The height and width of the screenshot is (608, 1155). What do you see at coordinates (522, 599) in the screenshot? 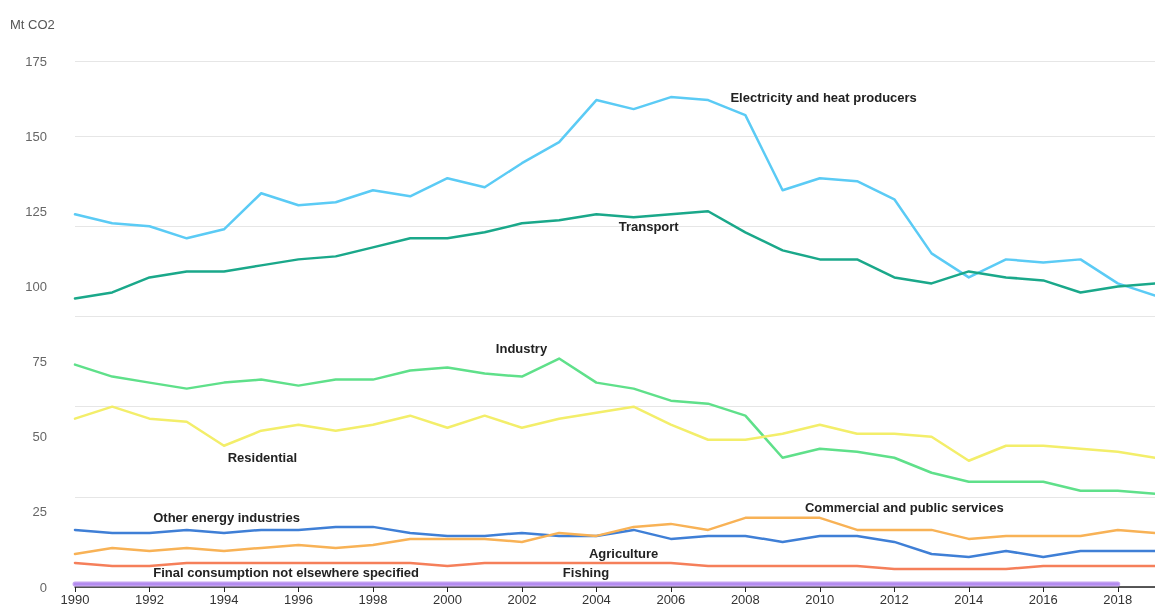
I see `x-tick-label: 2002` at bounding box center [522, 599].